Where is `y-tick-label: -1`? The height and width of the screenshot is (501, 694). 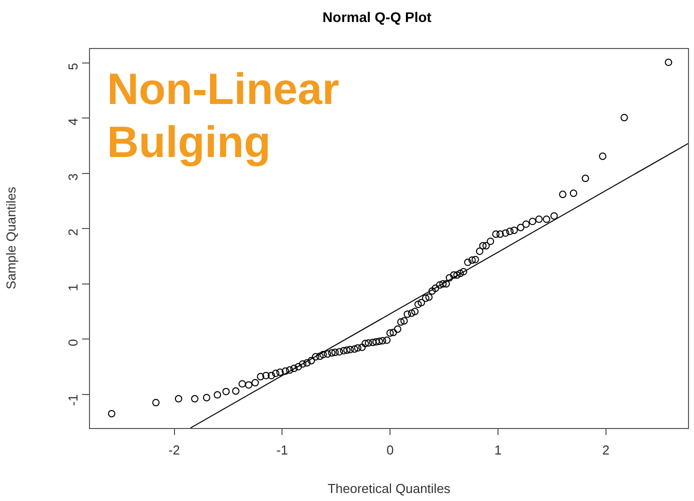
y-tick-label: -1 is located at coordinates (73, 400).